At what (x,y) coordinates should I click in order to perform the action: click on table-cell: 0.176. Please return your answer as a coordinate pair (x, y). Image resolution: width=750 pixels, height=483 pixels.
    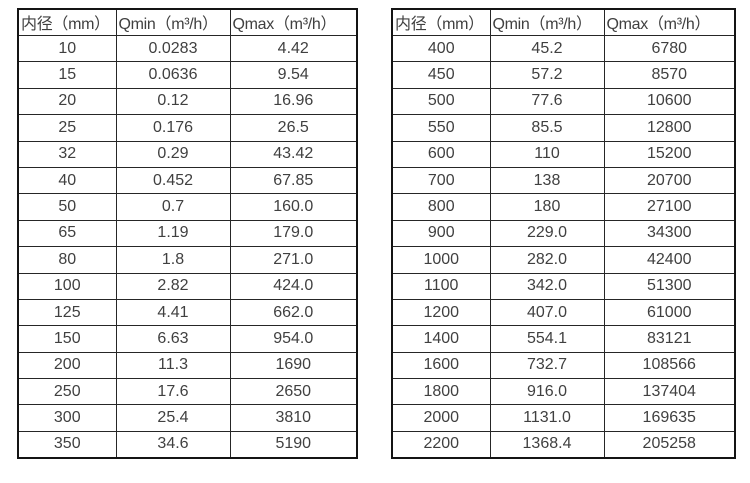
    Looking at the image, I should click on (173, 128).